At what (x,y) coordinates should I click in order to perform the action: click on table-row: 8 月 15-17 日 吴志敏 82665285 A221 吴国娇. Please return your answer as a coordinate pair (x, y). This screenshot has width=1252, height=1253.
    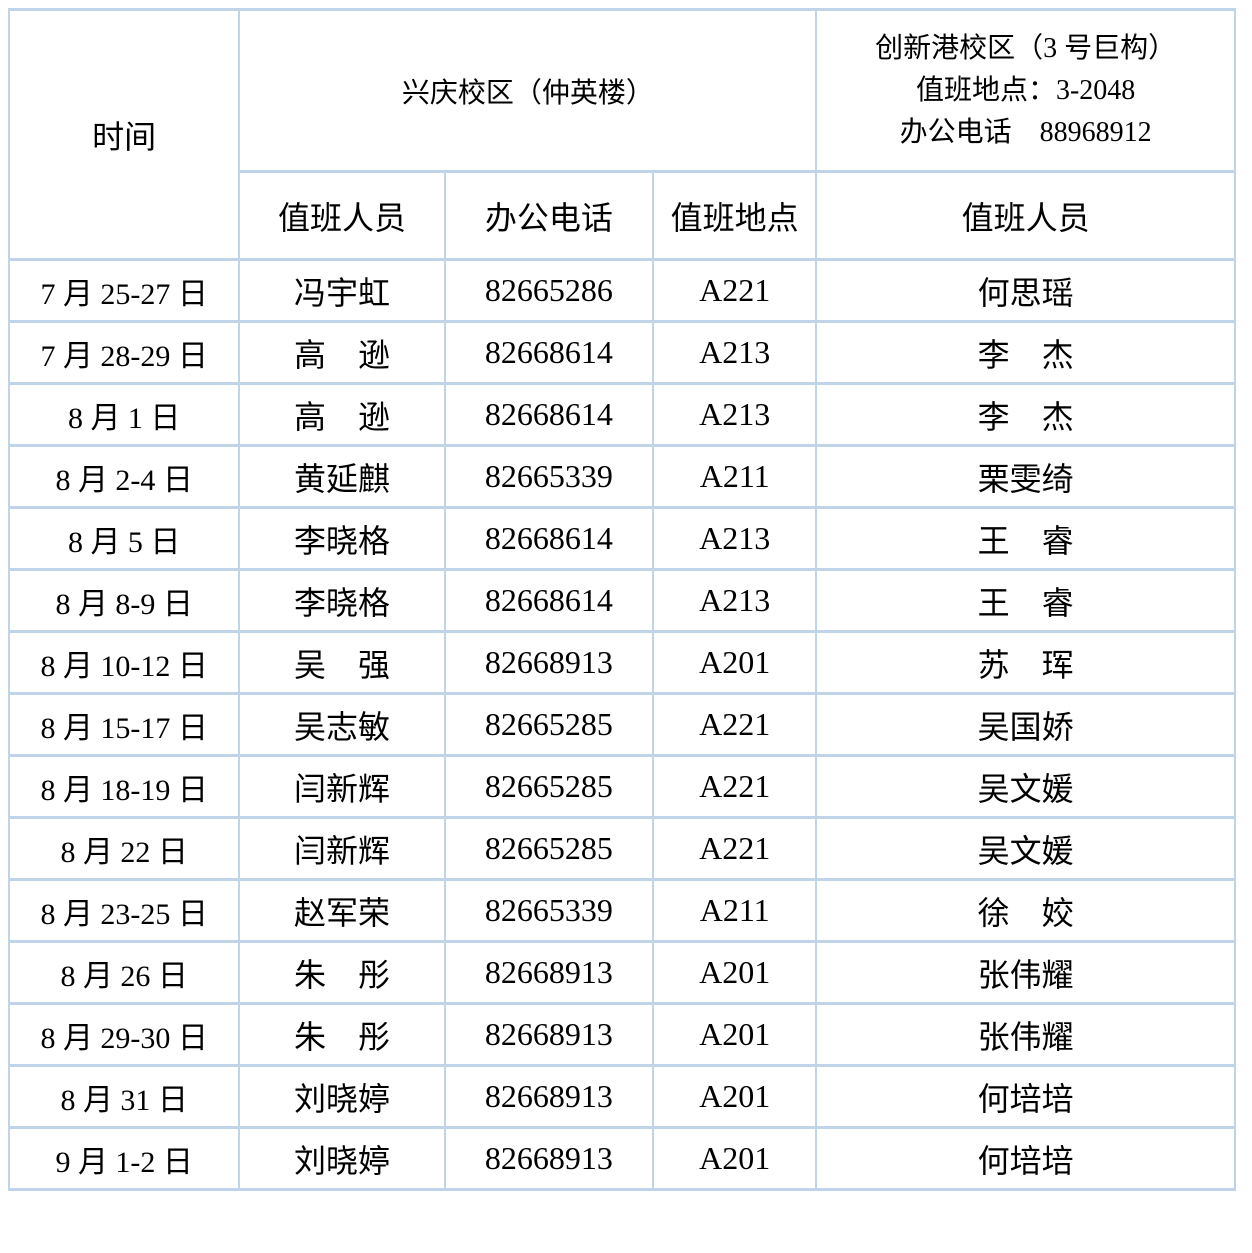
    Looking at the image, I should click on (621, 724).